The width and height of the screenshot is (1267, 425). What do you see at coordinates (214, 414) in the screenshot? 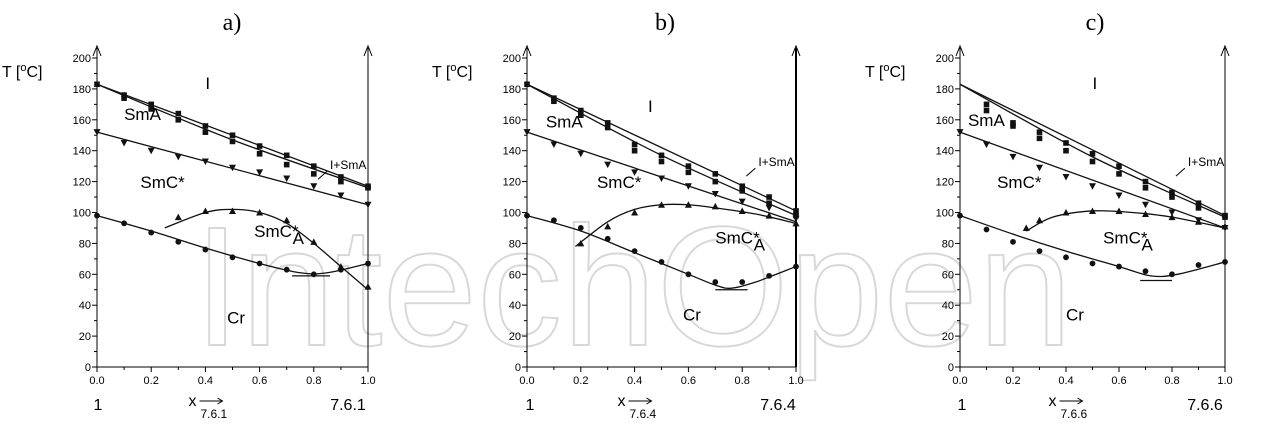
I see `x-label-subscript: 7.6.1` at bounding box center [214, 414].